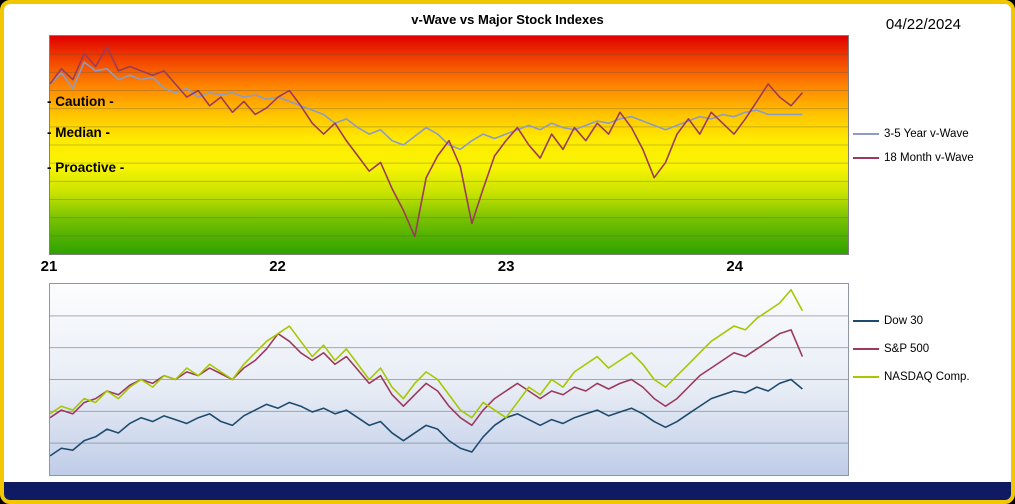 This screenshot has width=1015, height=504. What do you see at coordinates (866, 377) in the screenshot?
I see `line-swatch-nasdaq` at bounding box center [866, 377].